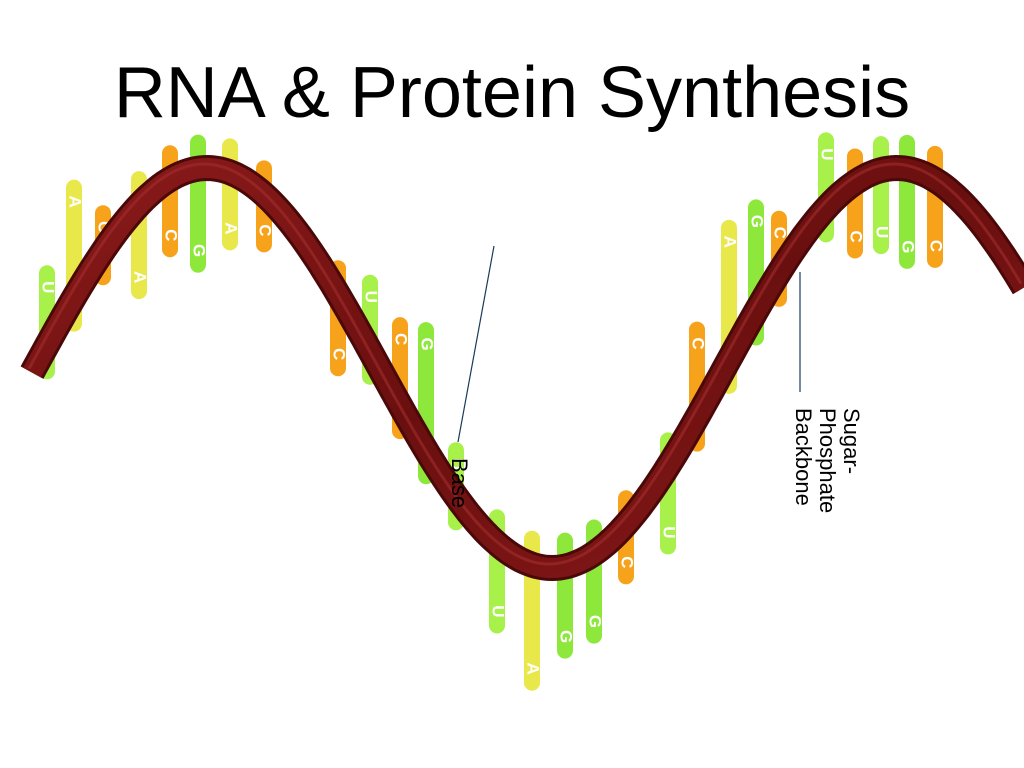 This screenshot has width=1024, height=768. What do you see at coordinates (908, 201) in the screenshot?
I see `nucleotide-base: G` at bounding box center [908, 201].